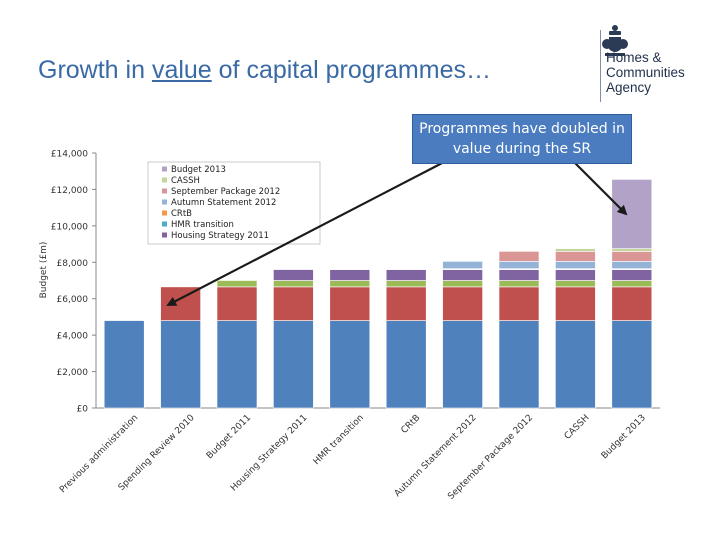 The height and width of the screenshot is (540, 720). Describe the element at coordinates (73, 373) in the screenshot. I see `y-tick-label: £2,000` at that location.